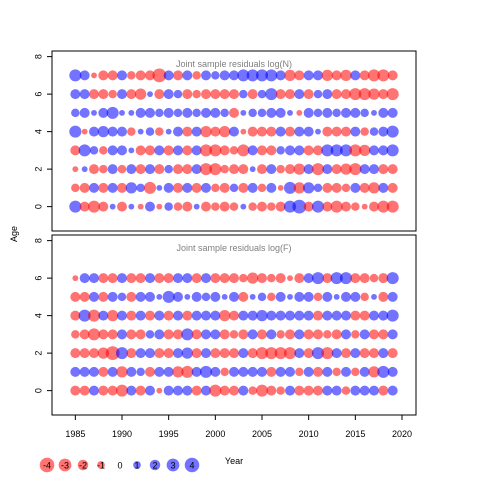 The height and width of the screenshot is (480, 480). Describe the element at coordinates (101, 465) in the screenshot. I see `legend-bubble` at that location.